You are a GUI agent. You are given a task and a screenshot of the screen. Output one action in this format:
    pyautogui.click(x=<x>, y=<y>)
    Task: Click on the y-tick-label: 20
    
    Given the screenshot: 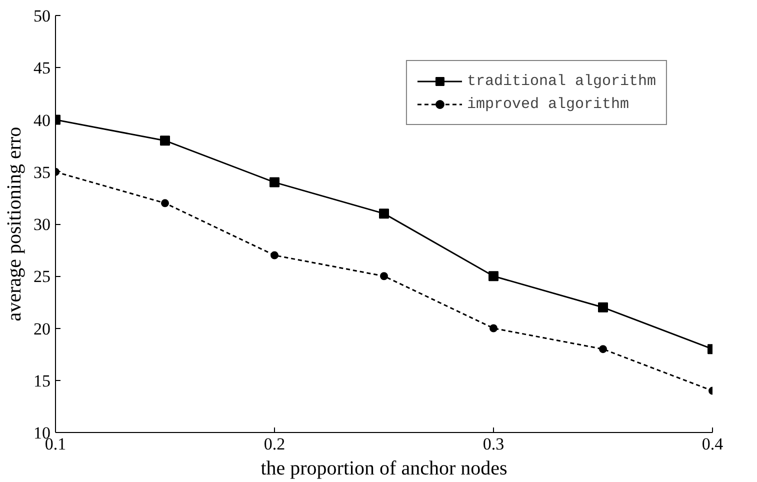 What is the action you would take?
    pyautogui.click(x=42, y=328)
    